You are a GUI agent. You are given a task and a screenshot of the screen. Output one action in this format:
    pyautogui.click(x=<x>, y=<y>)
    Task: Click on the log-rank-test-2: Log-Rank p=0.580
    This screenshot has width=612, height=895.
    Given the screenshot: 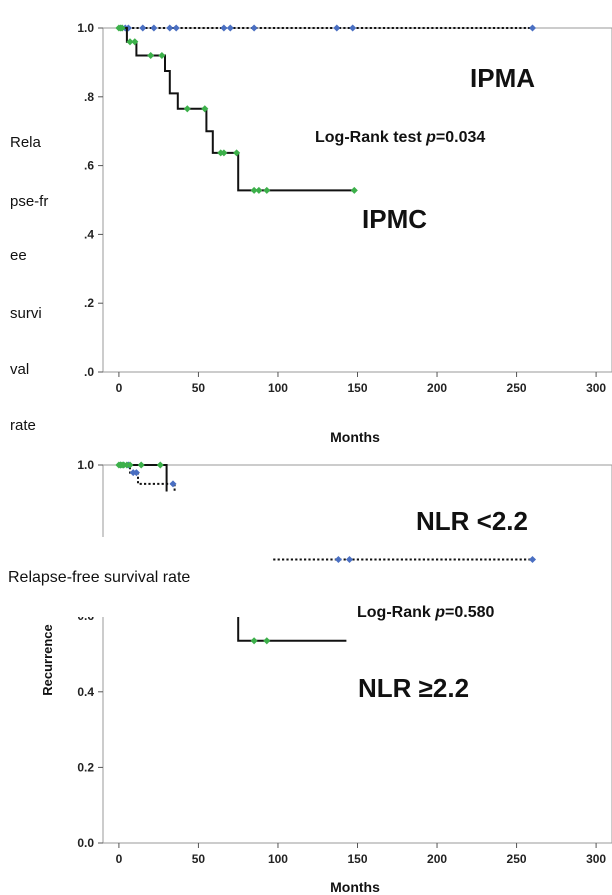 What is the action you would take?
    pyautogui.click(x=425, y=612)
    